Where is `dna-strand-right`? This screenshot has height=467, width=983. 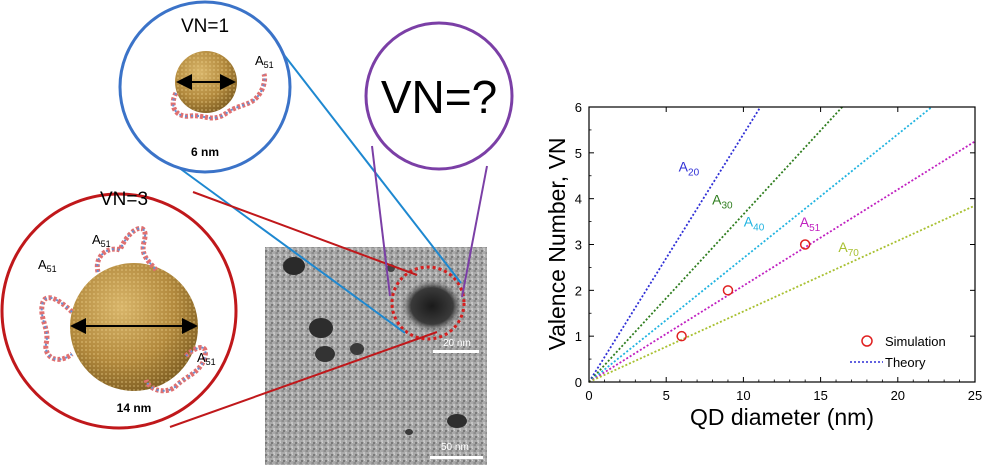 dna-strand-right is located at coordinates (175, 369).